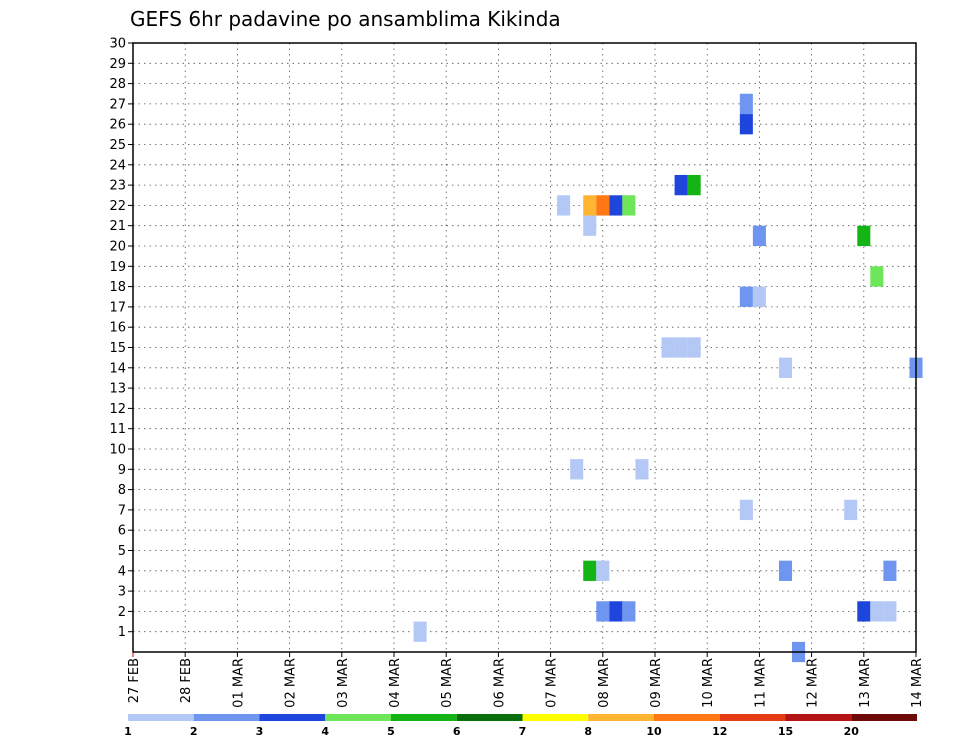 The width and height of the screenshot is (960, 742). I want to click on y-tick-label: 11, so click(117, 429).